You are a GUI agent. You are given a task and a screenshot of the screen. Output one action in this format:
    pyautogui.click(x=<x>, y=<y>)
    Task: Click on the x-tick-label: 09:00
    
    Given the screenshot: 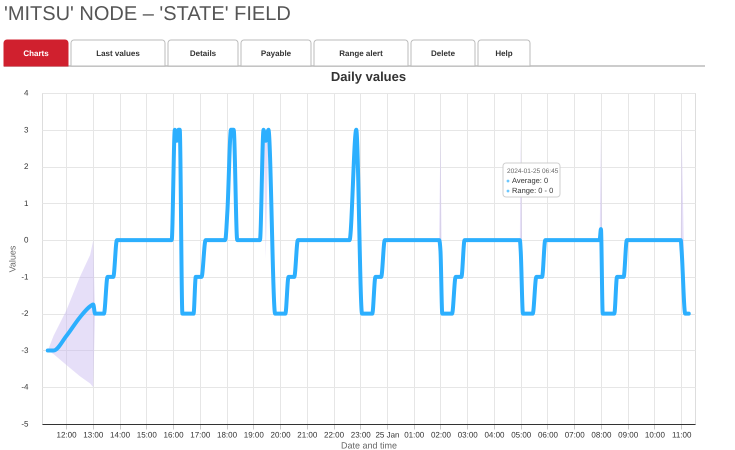 What is the action you would take?
    pyautogui.click(x=628, y=435)
    